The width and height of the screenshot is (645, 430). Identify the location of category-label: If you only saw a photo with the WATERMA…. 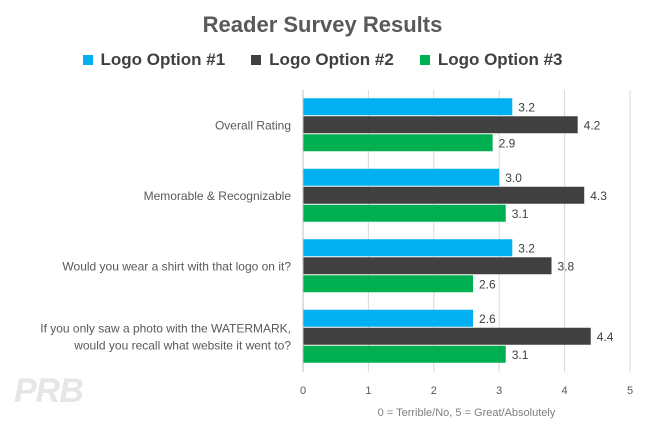
(165, 328).